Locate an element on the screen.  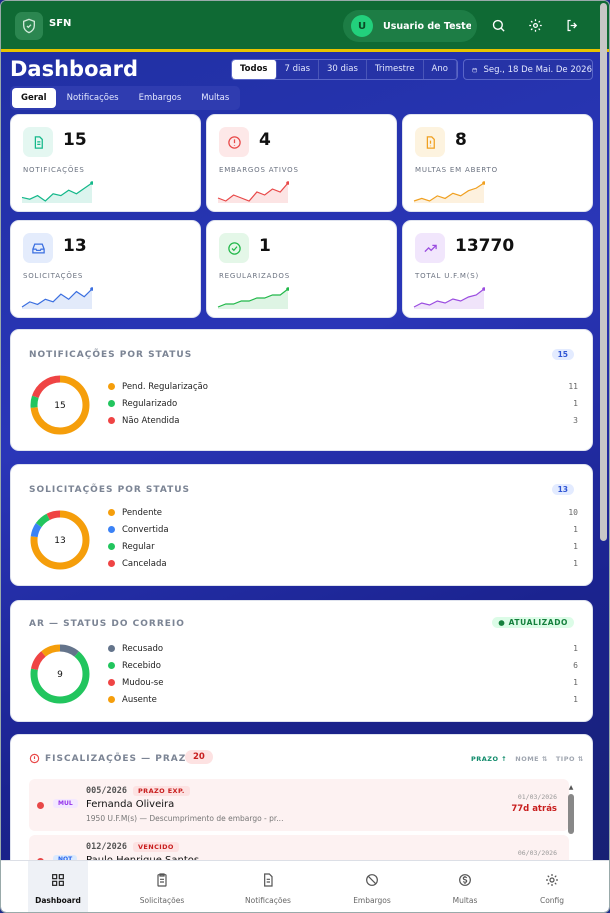
date-picker-button: Seg., 18 De Mai. De 2026 is located at coordinates (528, 69).